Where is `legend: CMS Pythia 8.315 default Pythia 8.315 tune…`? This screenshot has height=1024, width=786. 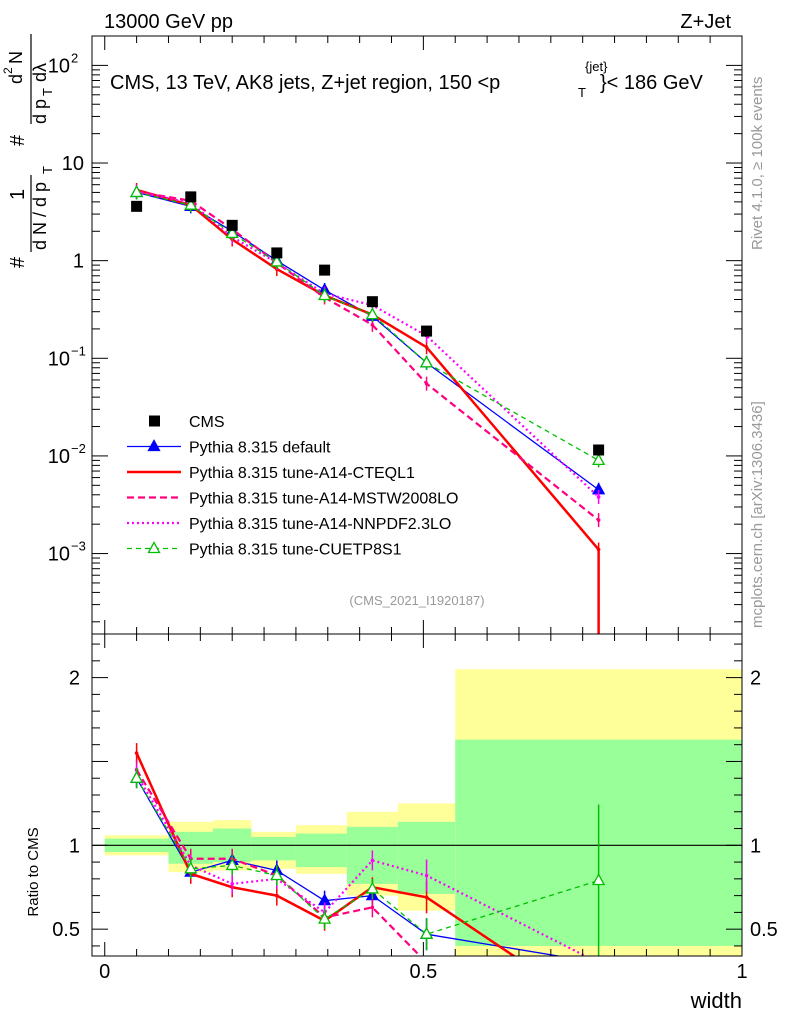
legend: CMS Pythia 8.315 default Pythia 8.315 tune… is located at coordinates (292, 486).